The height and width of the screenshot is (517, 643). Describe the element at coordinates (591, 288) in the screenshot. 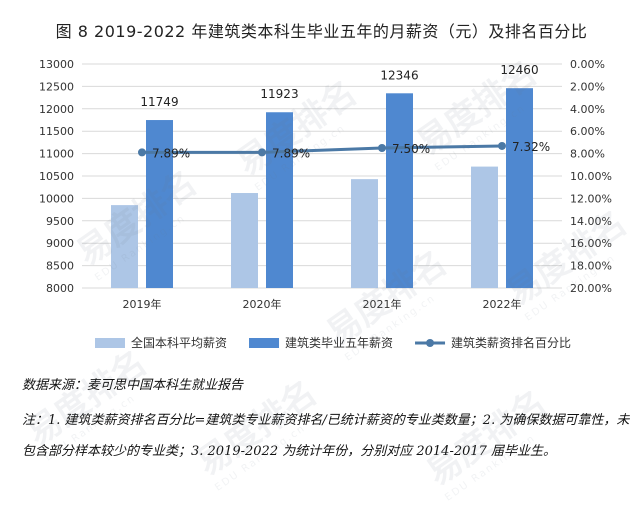

I see `y-right-tick-label: 20.00%` at that location.